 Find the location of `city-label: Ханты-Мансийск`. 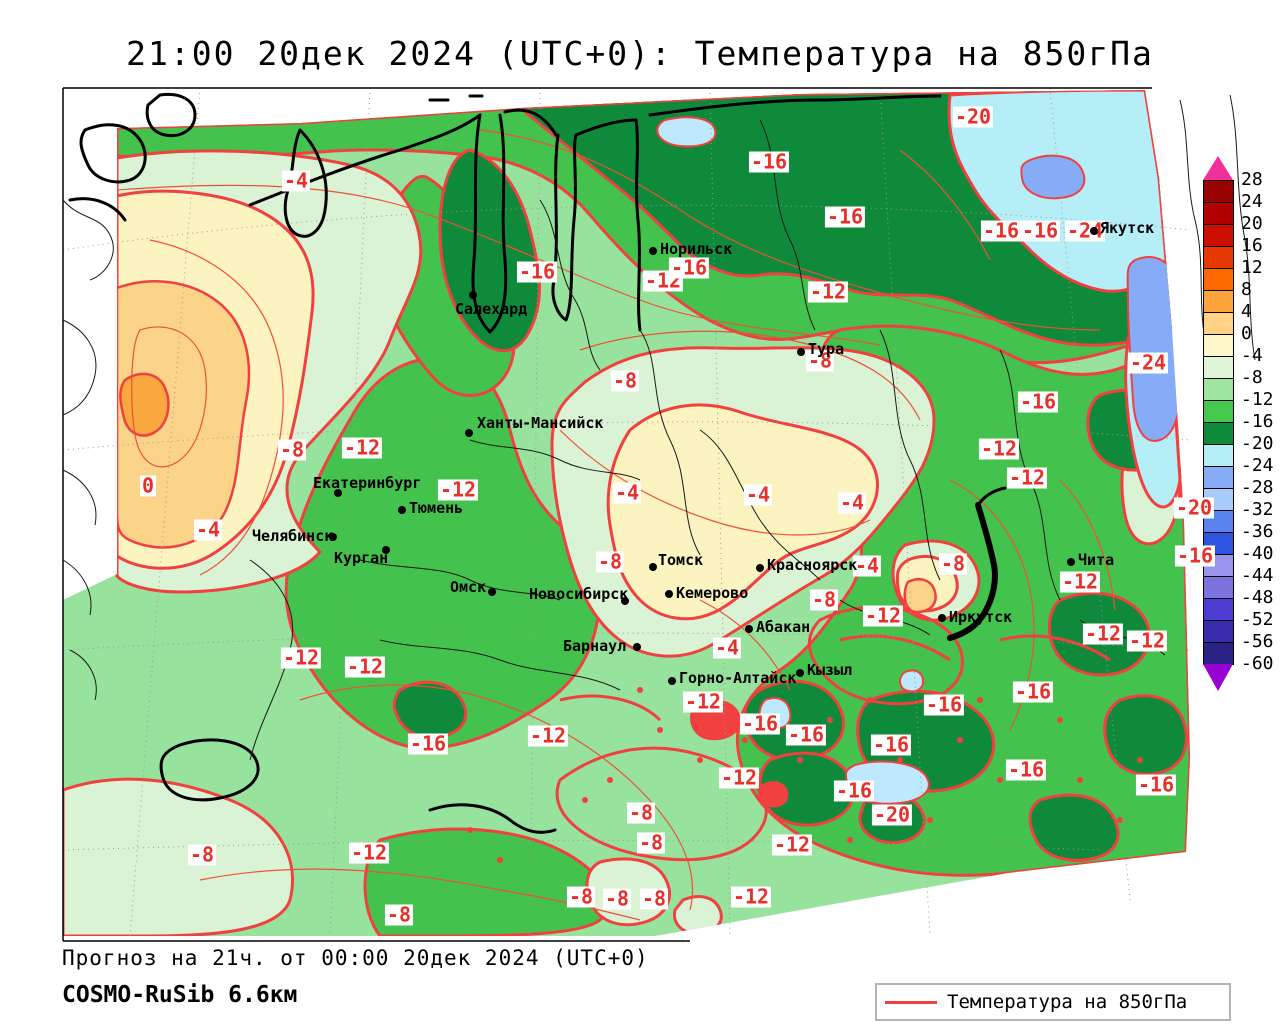

city-label: Ханты-Мансийск is located at coordinates (540, 423).